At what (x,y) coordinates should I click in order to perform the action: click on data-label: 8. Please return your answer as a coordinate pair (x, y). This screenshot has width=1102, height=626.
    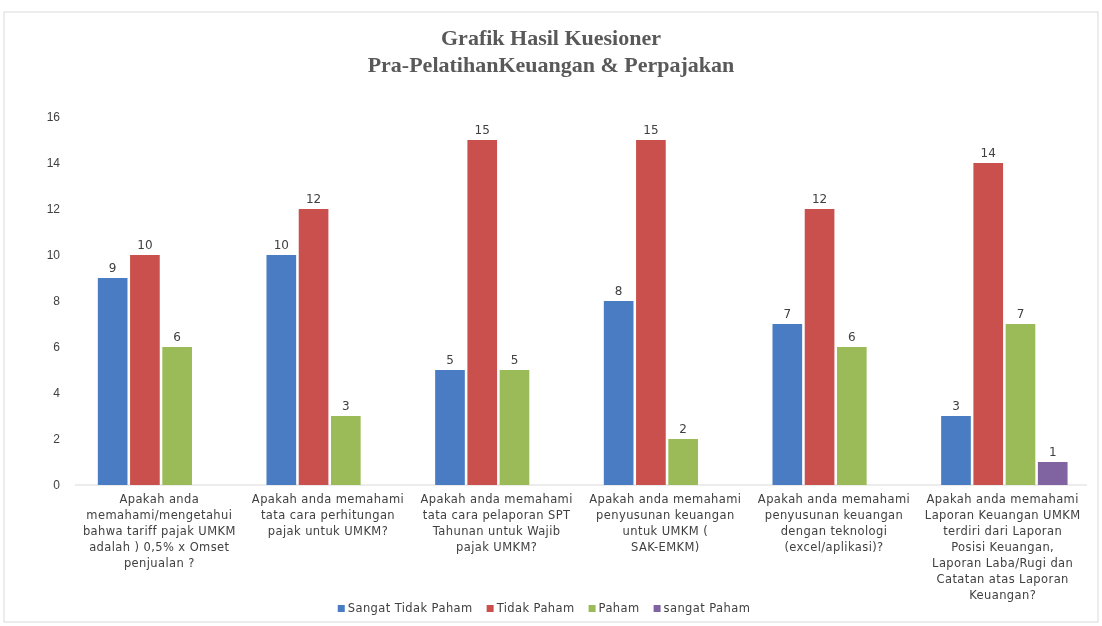
    Looking at the image, I should click on (618, 291).